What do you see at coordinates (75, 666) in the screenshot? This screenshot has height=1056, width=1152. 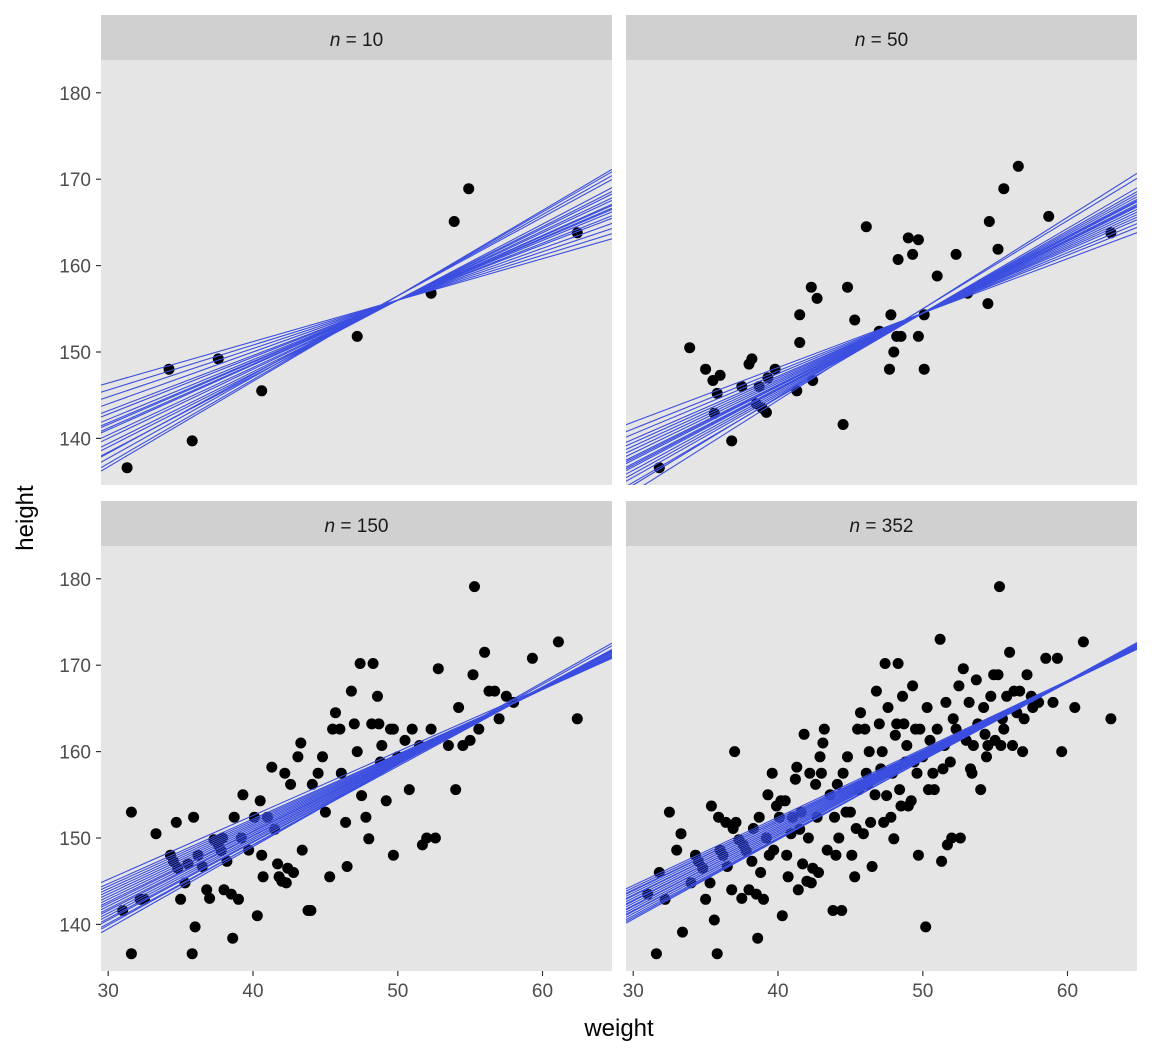 I see `y-tick-label: 170` at bounding box center [75, 666].